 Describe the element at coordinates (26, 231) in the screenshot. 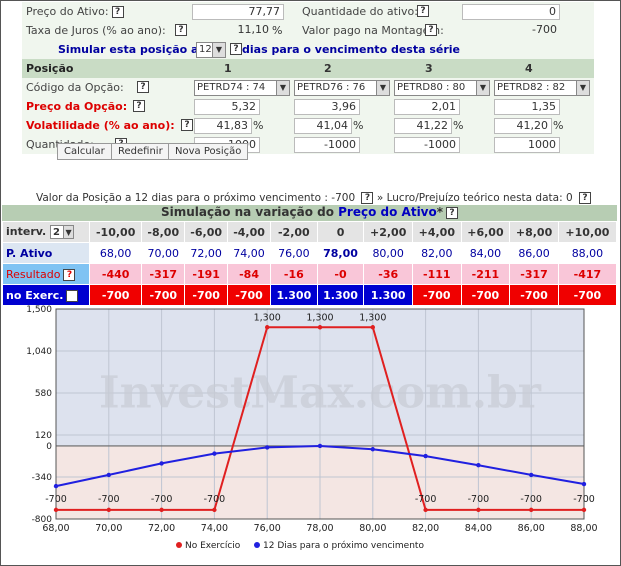

I see `interv-label: interv.` at that location.